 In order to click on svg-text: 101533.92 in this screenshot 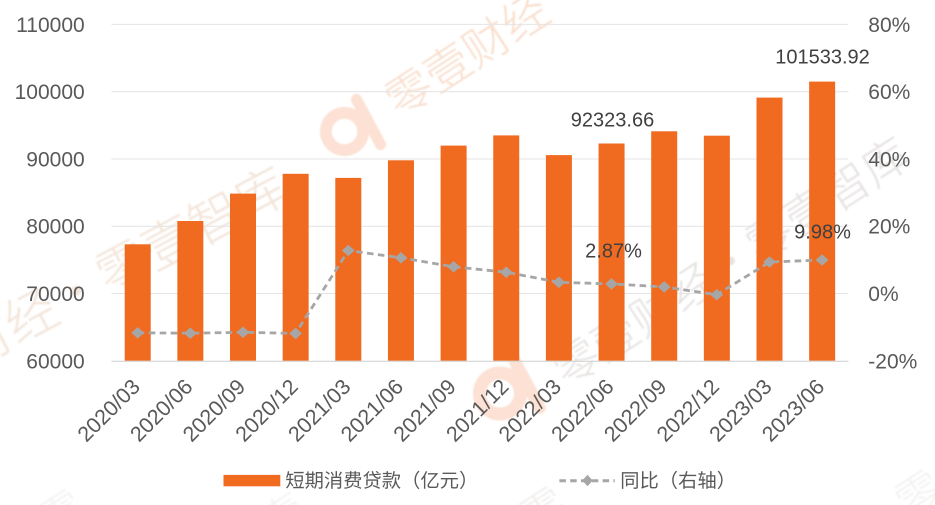, I will do `click(822, 58)`.